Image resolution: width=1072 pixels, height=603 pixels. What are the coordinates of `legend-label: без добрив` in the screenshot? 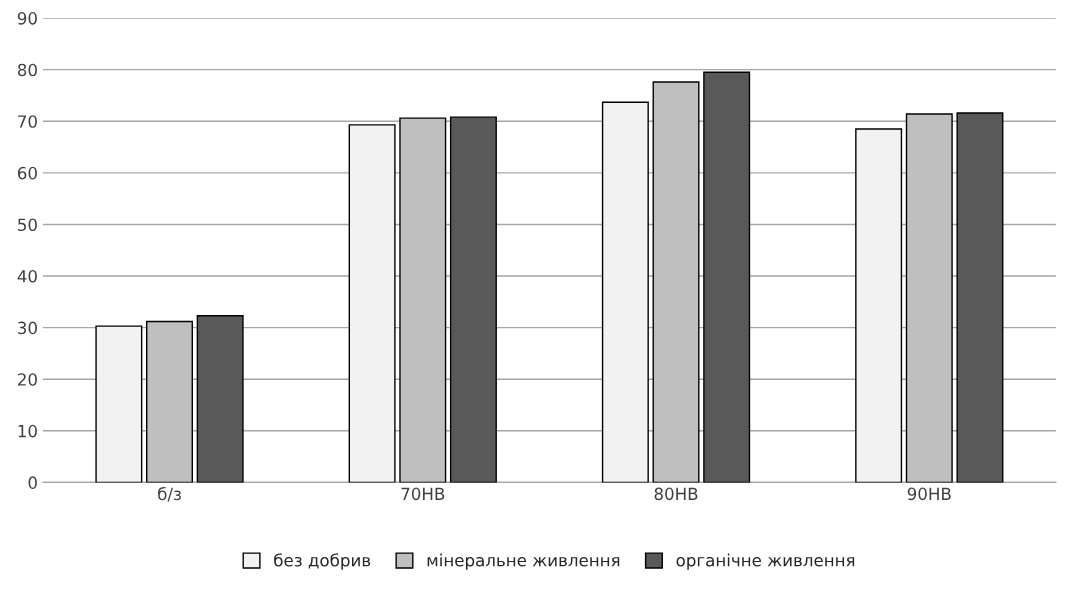 It's located at (322, 561).